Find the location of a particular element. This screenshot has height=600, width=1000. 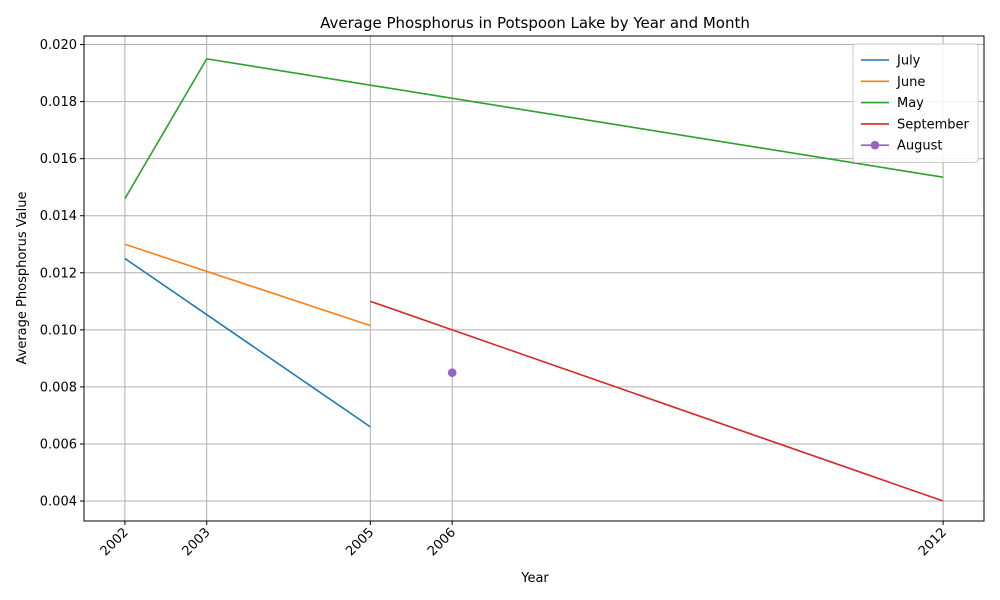

data-point-august is located at coordinates (452, 372).